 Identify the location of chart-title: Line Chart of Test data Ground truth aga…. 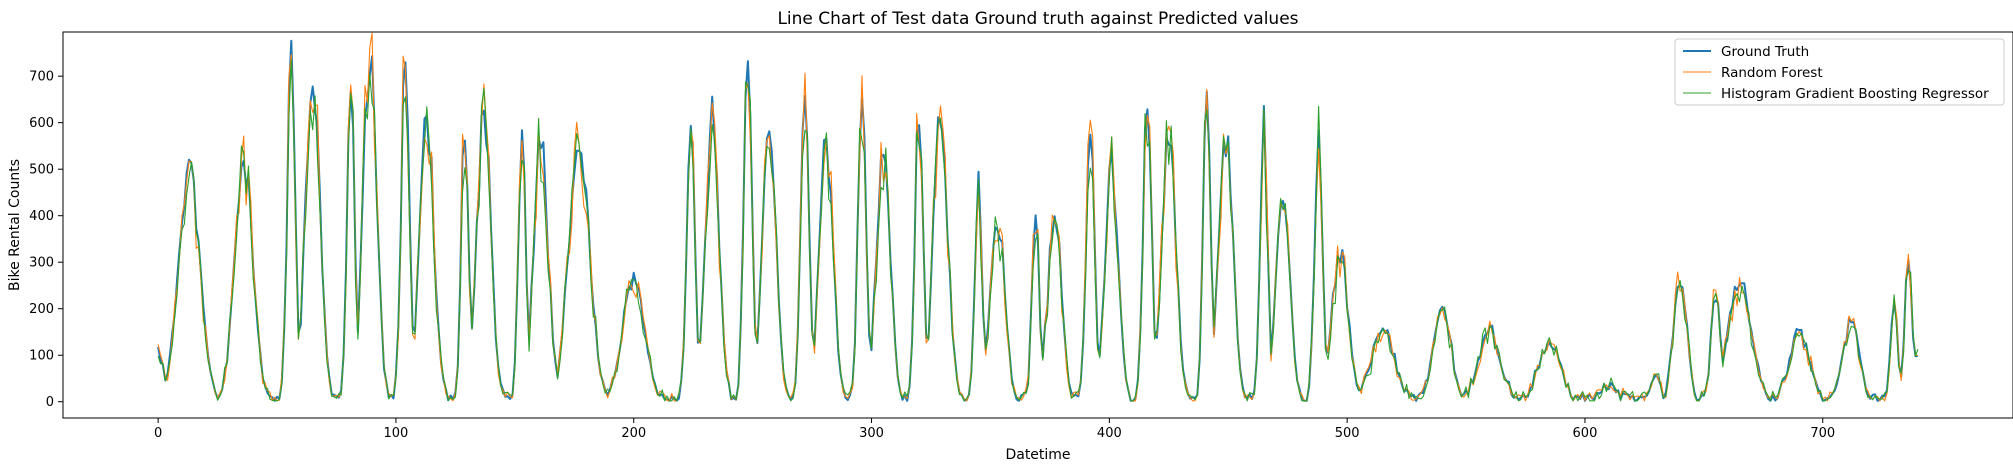
(1037, 19).